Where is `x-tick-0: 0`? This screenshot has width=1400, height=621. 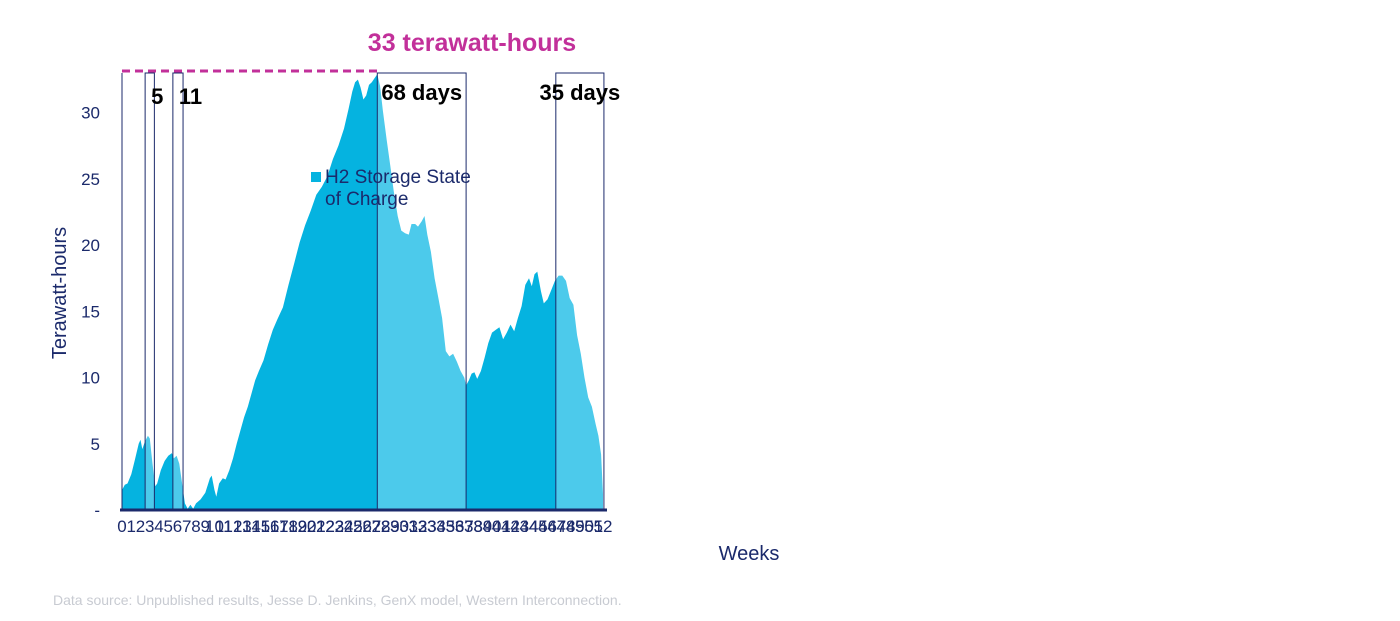
x-tick-0: 0 is located at coordinates (121, 526).